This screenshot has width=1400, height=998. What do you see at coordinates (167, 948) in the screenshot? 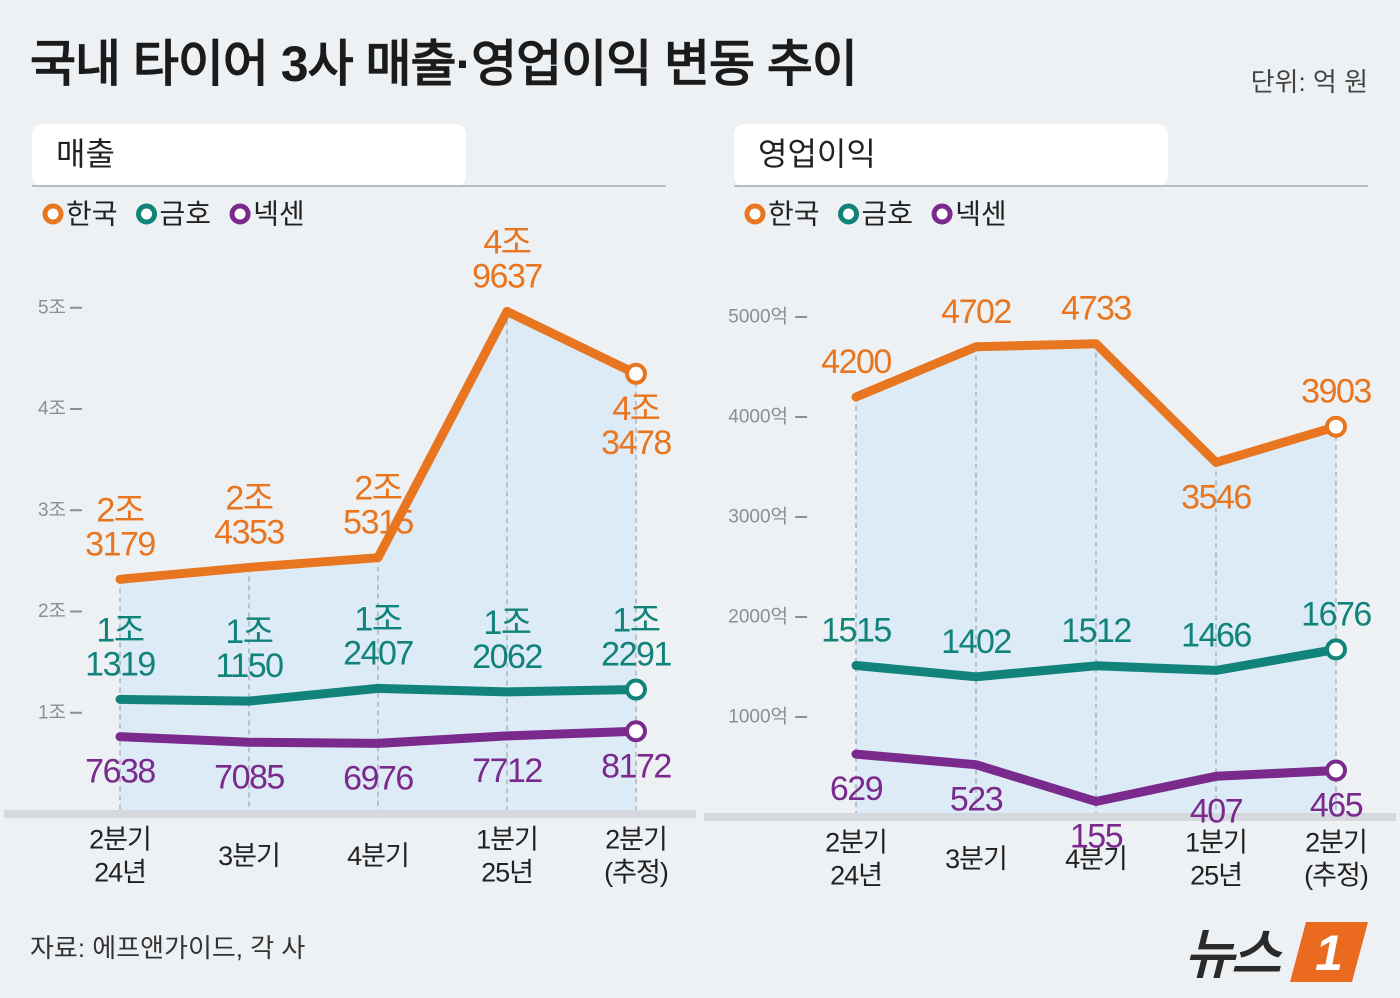
I see `source: 자료: 에프앤가이드, 각 사` at bounding box center [167, 948].